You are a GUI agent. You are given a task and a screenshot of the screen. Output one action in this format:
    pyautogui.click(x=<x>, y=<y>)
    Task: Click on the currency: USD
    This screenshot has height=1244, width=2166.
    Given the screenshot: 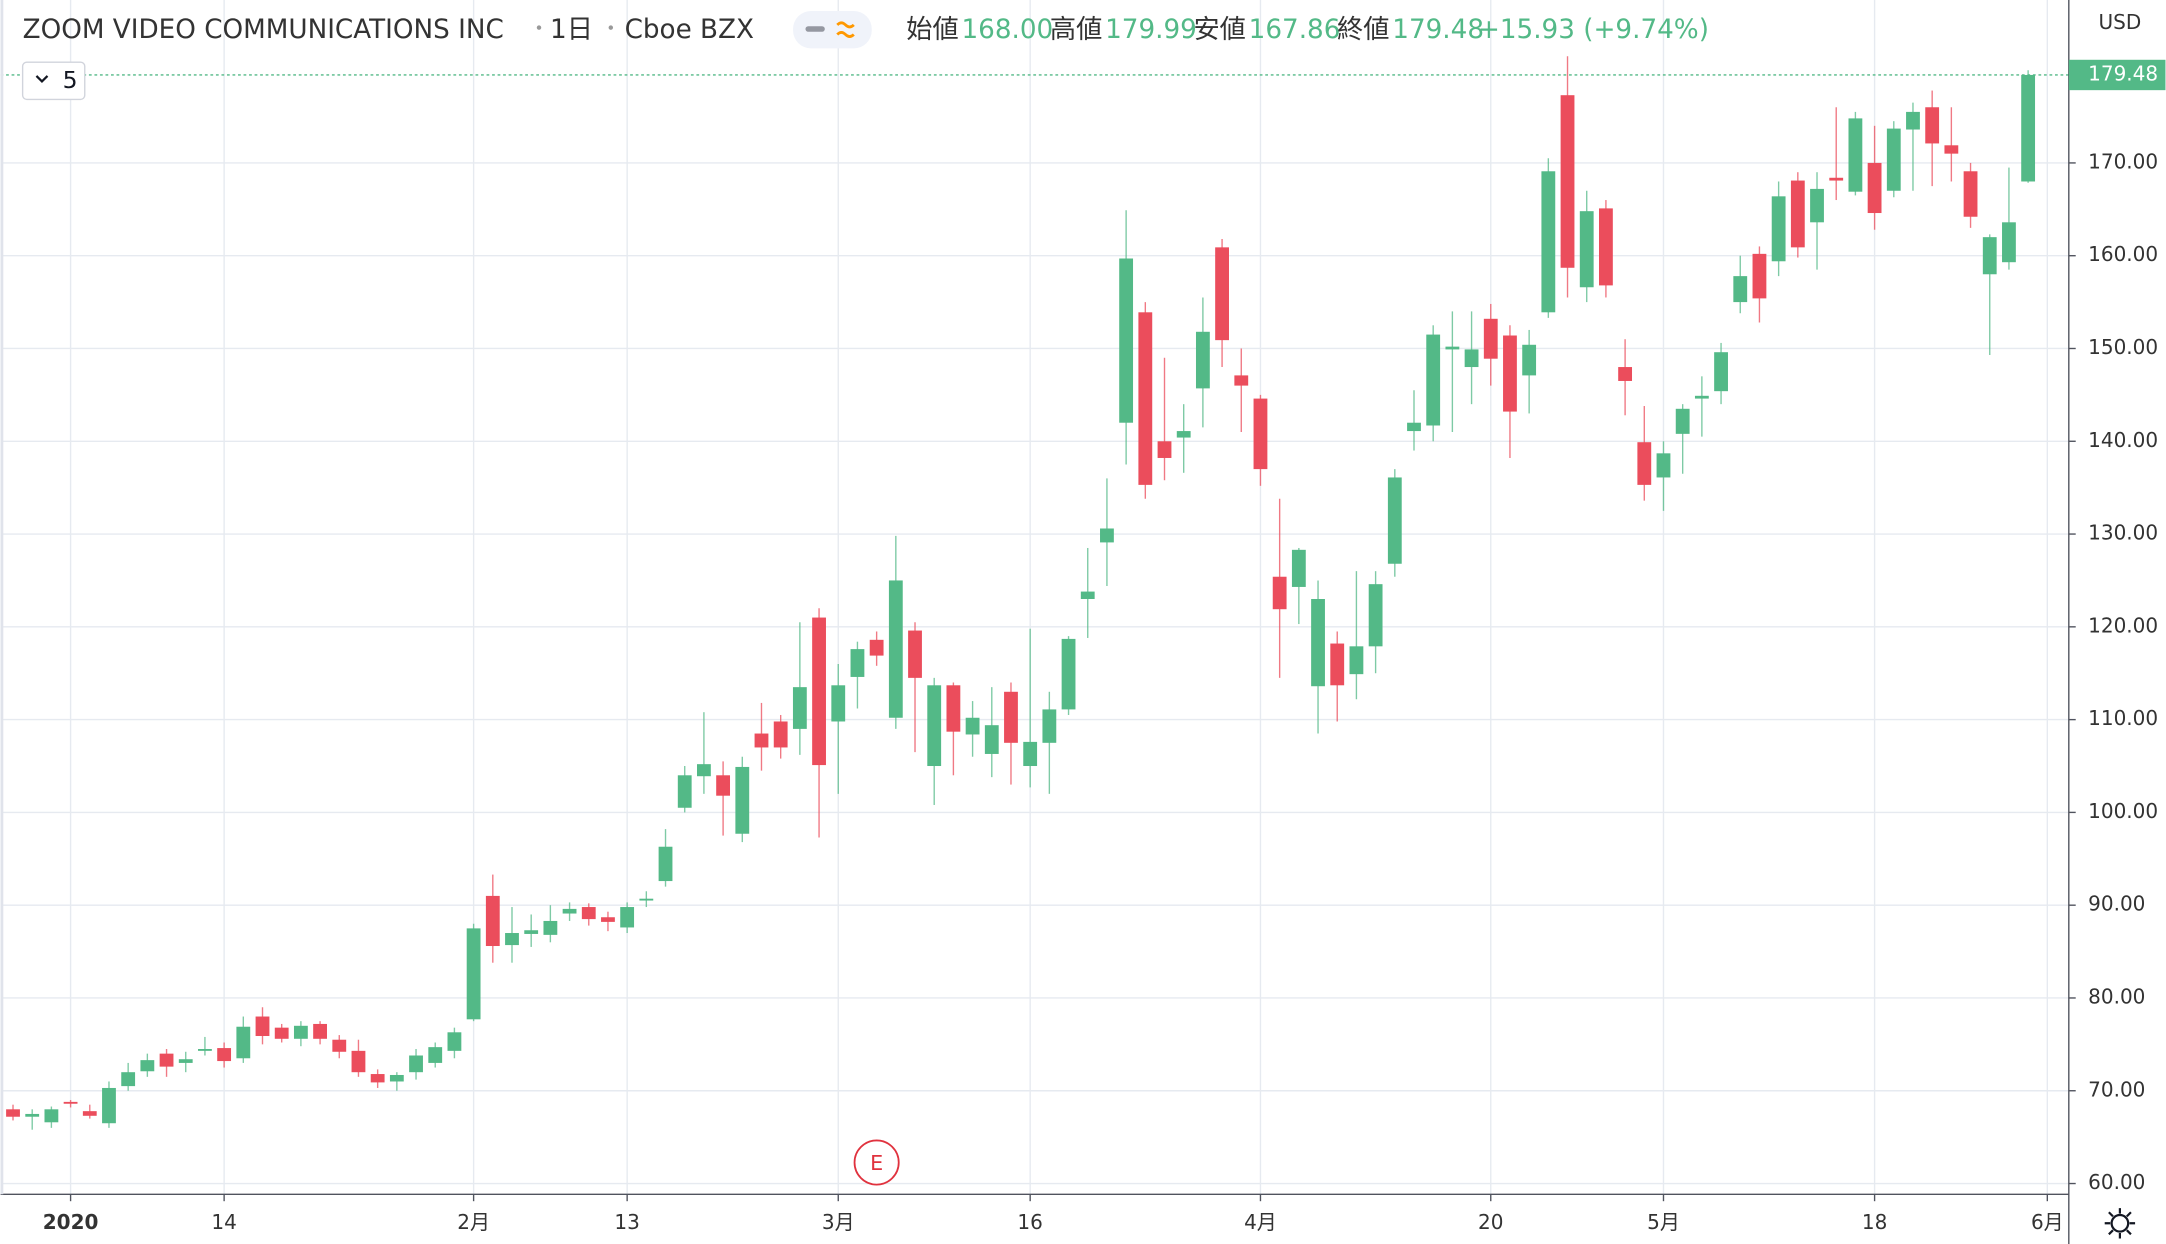 What is the action you would take?
    pyautogui.click(x=2120, y=22)
    